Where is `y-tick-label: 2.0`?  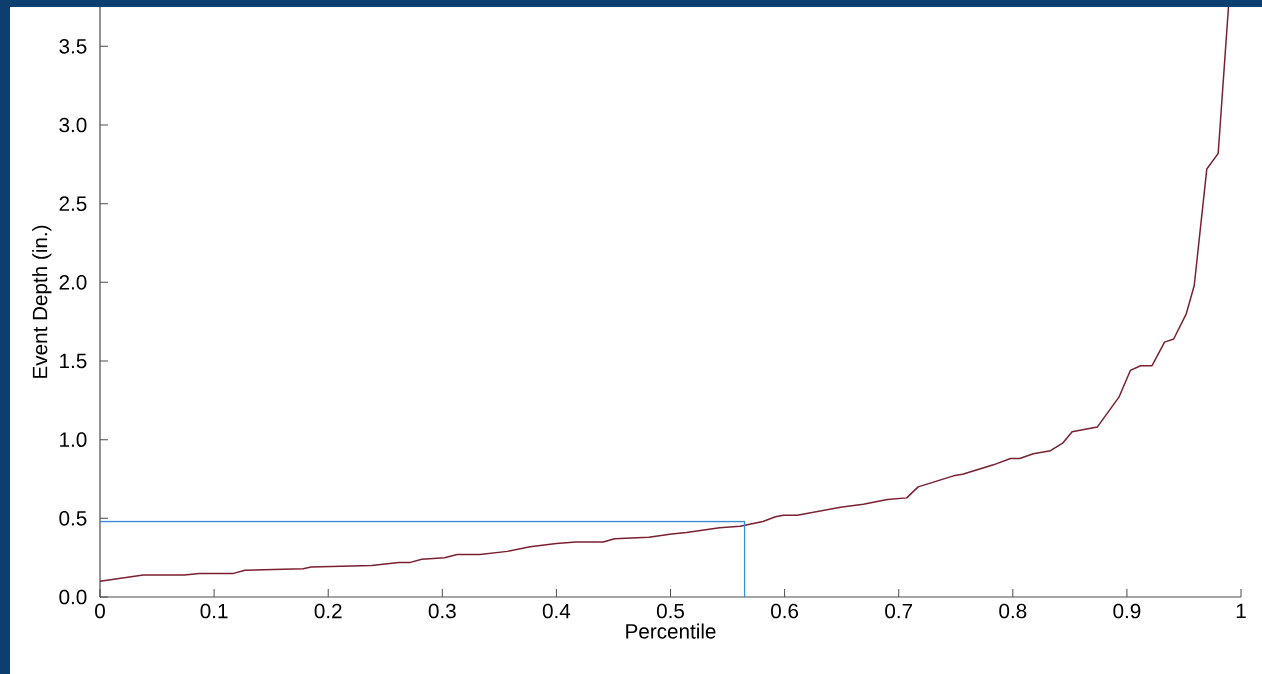
y-tick-label: 2.0 is located at coordinates (73, 282).